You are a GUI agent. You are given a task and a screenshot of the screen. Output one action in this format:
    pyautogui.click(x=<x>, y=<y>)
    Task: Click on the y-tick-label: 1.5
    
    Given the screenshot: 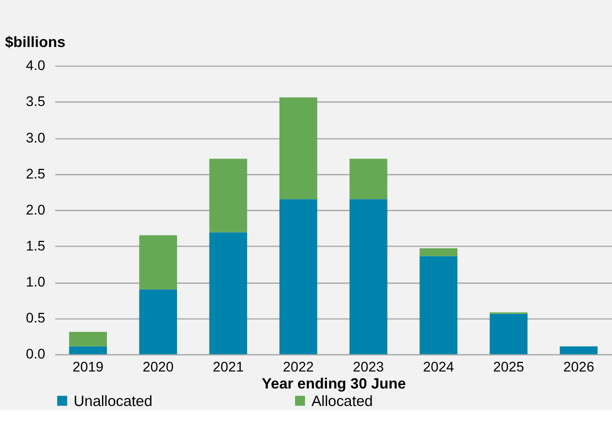 What is the action you would take?
    pyautogui.click(x=36, y=246)
    